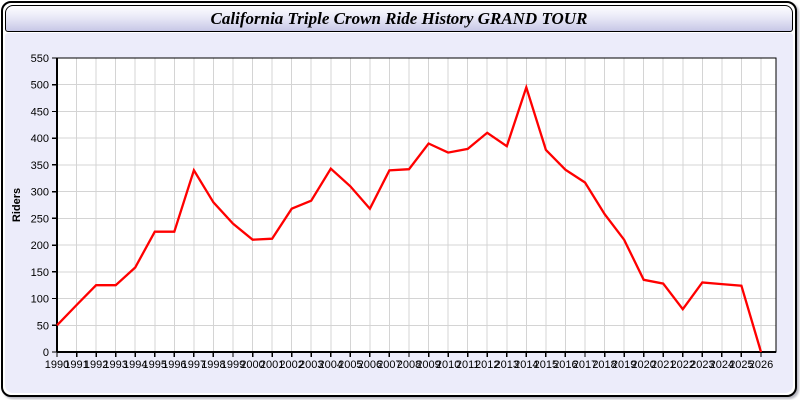 Image resolution: width=800 pixels, height=400 pixels. What do you see at coordinates (233, 365) in the screenshot?
I see `x-tick-label: 1999` at bounding box center [233, 365].